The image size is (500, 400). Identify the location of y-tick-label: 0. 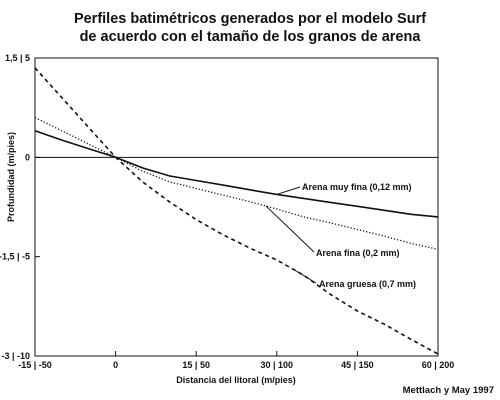
(27, 157).